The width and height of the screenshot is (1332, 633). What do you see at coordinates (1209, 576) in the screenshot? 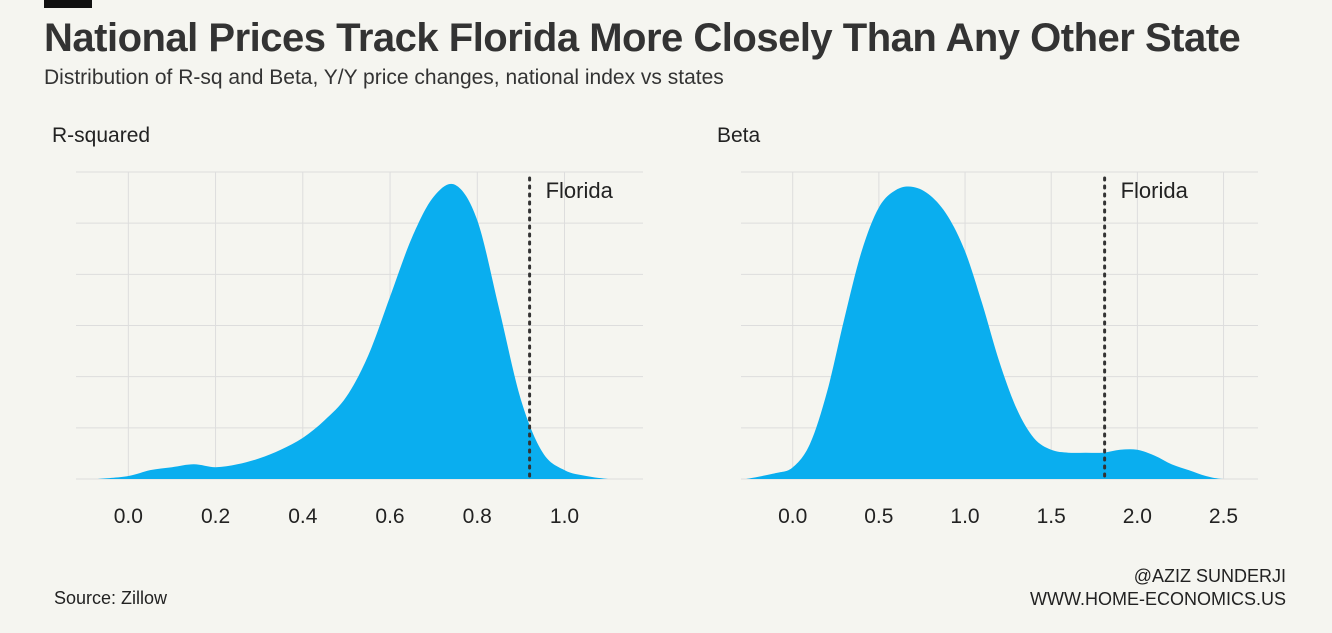
I see `author-credit: @AZIZ SUNDERJI` at bounding box center [1209, 576].